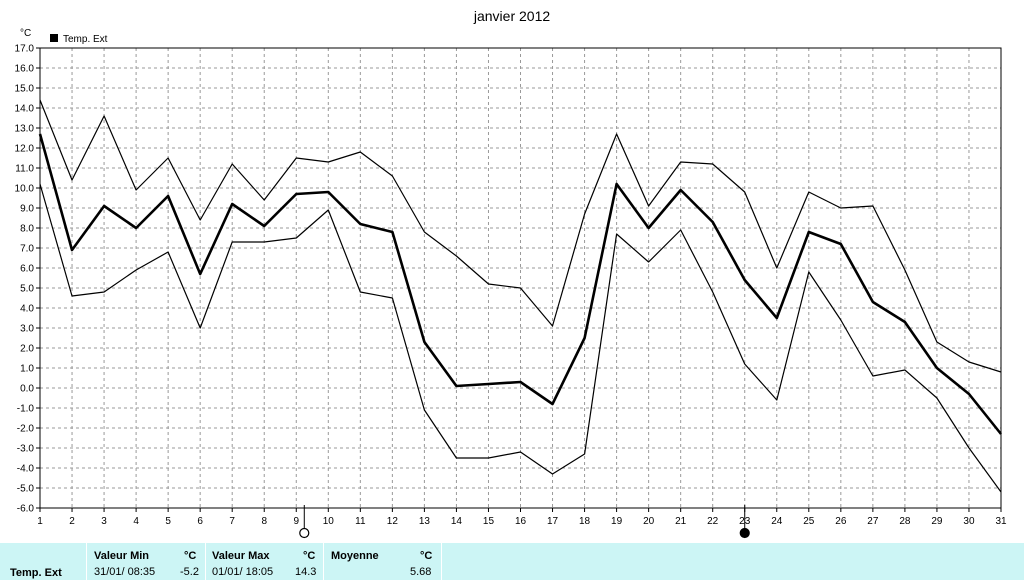  Describe the element at coordinates (54, 38) in the screenshot. I see `legend-swatch` at that location.